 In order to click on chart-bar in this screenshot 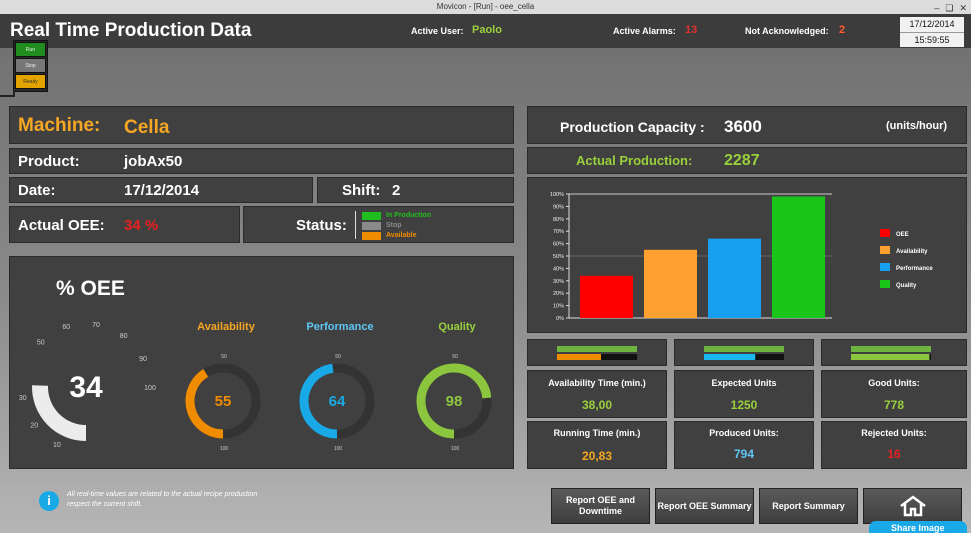, I will do `click(798, 257)`.